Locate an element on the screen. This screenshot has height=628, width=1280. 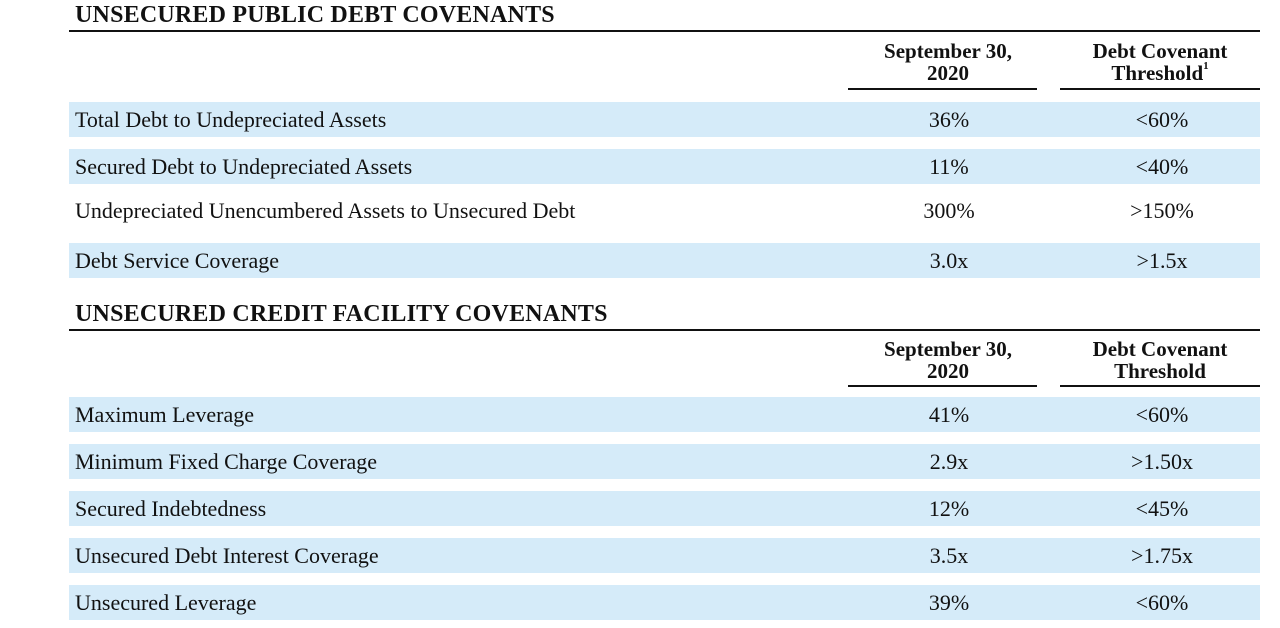
public-debt-threshold-header-text: Threshold is located at coordinates (1157, 73).